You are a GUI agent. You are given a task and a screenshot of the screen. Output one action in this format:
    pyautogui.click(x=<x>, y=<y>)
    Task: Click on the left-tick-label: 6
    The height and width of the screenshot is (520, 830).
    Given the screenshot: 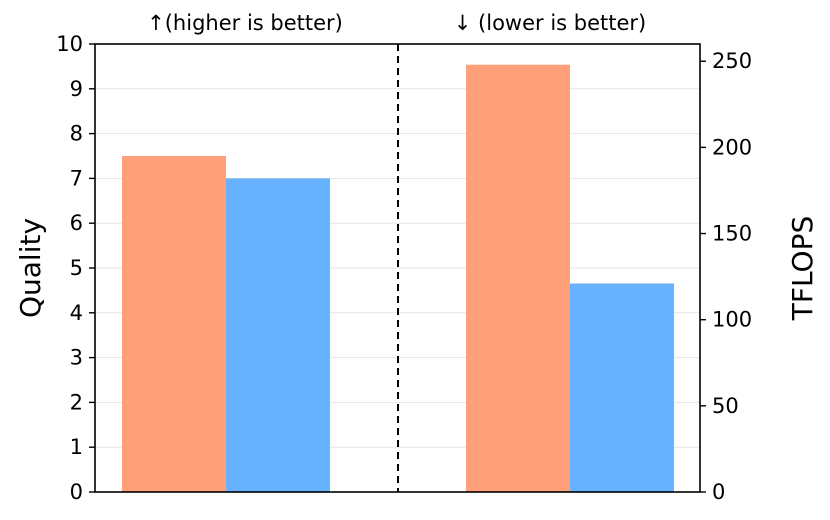 What is the action you would take?
    pyautogui.click(x=76, y=223)
    